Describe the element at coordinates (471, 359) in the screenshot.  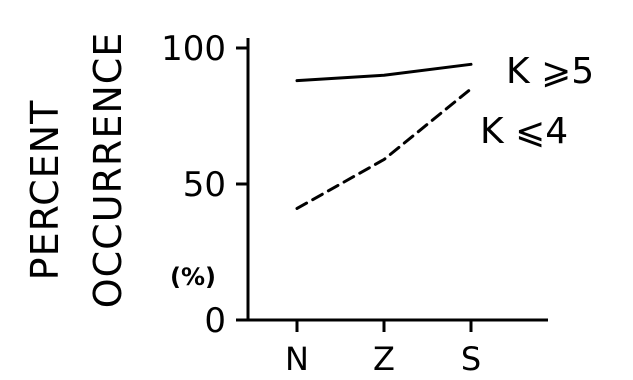
I see `x-category-label: S` at that location.